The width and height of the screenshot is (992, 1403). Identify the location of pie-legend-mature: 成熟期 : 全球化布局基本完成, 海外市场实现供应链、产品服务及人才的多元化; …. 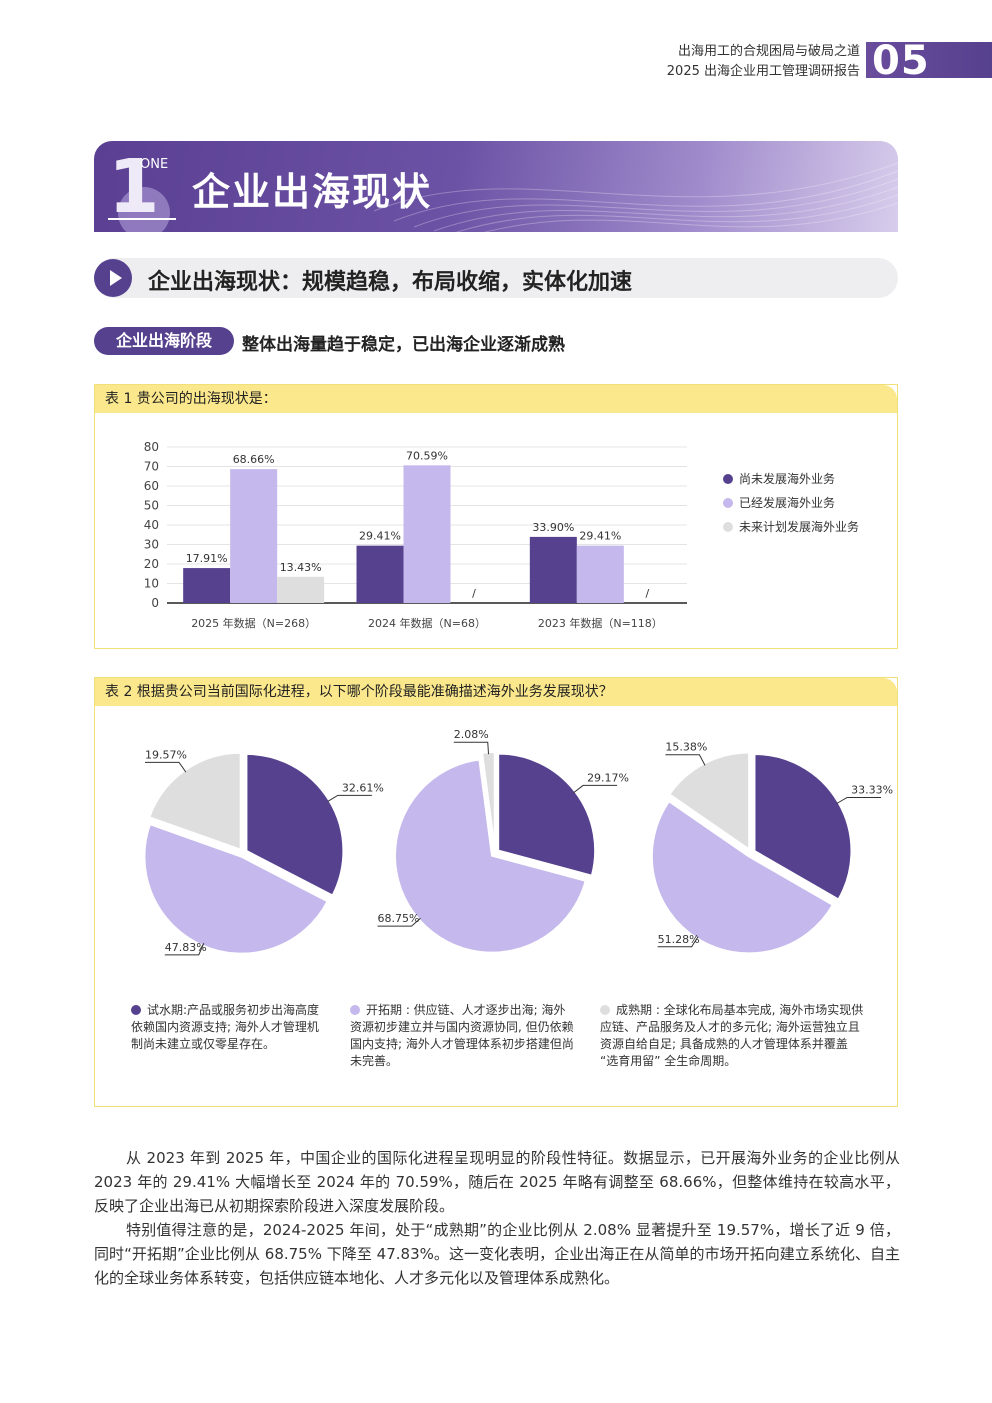
(732, 1036).